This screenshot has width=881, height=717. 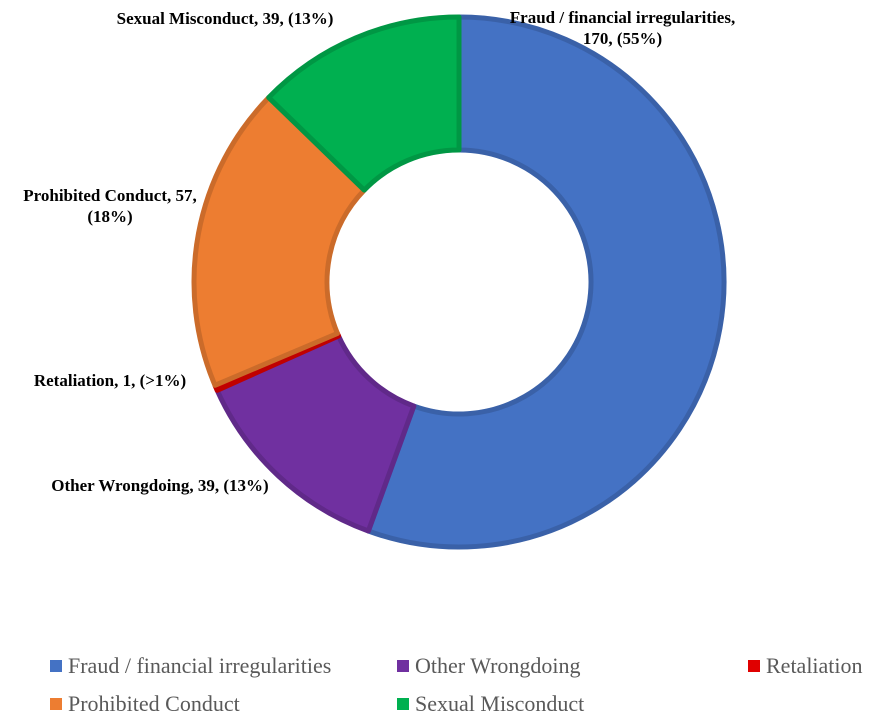 I want to click on legend-label: Fraud / financial irregularities, so click(x=200, y=665).